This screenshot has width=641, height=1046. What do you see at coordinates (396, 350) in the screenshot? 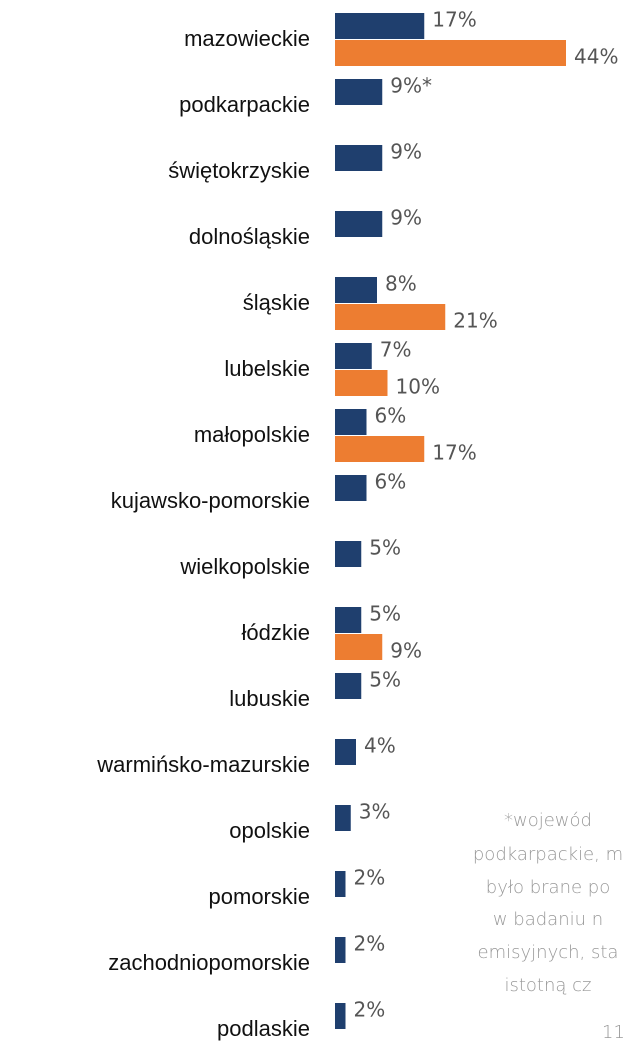
I see `value-label: 7%` at bounding box center [396, 350].